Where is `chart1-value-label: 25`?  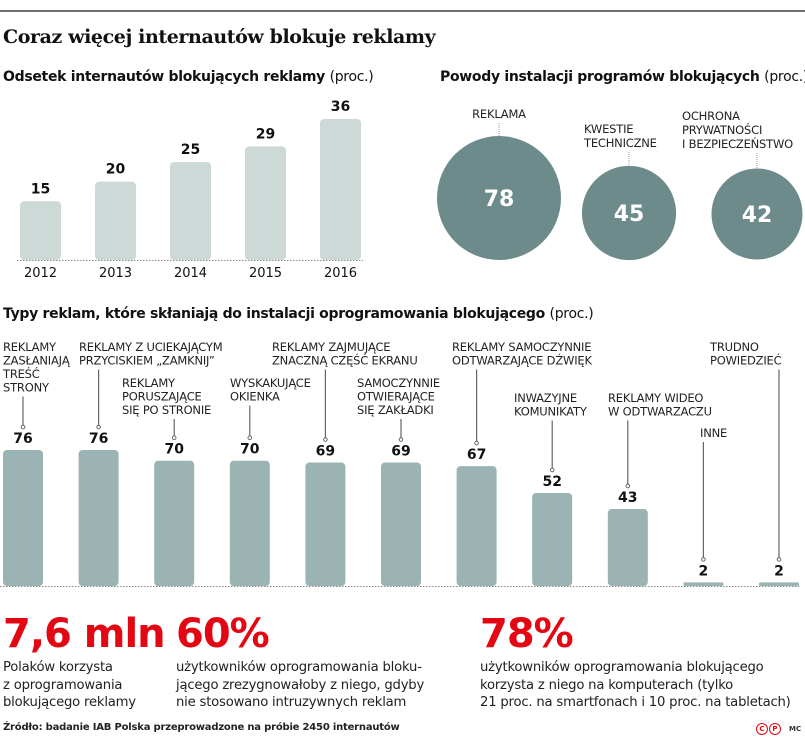 chart1-value-label: 25 is located at coordinates (190, 150).